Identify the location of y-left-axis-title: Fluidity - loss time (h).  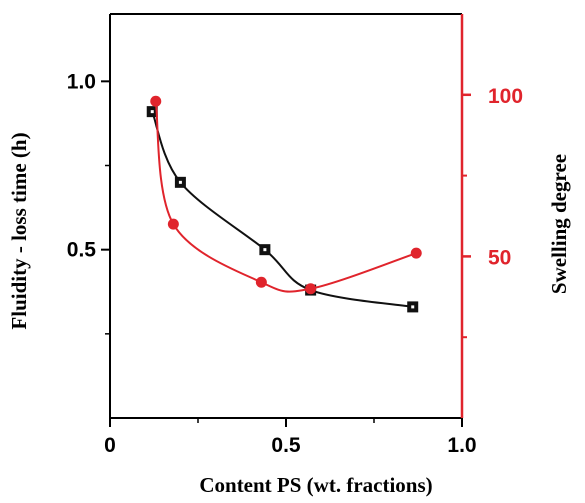
(19, 230).